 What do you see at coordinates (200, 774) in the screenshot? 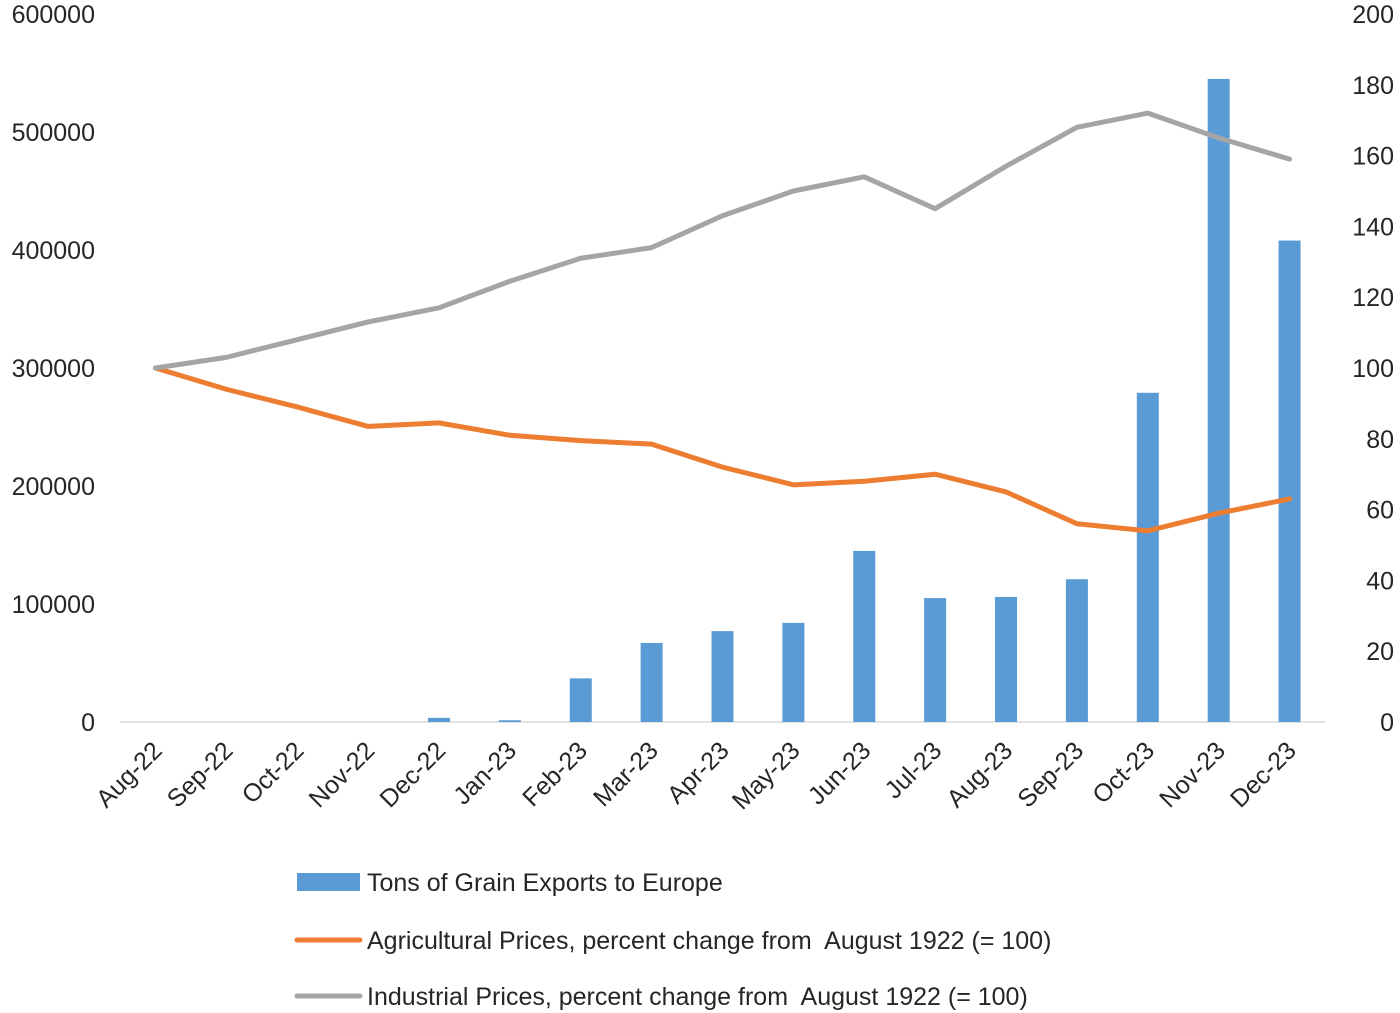
I see `x-tick-label: Sep-22` at bounding box center [200, 774].